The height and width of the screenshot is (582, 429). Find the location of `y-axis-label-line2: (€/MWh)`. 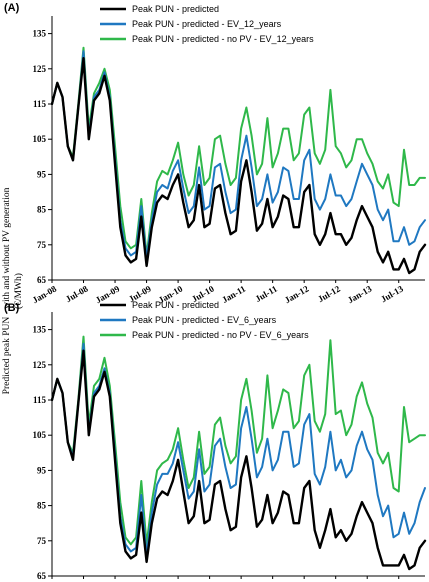

y-axis-label-line2: (€/MWh) is located at coordinates (18, 291).